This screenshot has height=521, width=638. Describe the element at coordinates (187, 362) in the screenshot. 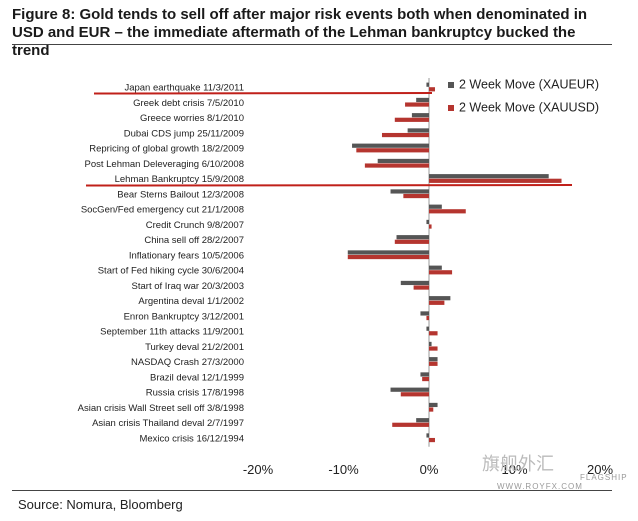

I see `category-label: NASDAQ Crash 27/3/2000` at that location.